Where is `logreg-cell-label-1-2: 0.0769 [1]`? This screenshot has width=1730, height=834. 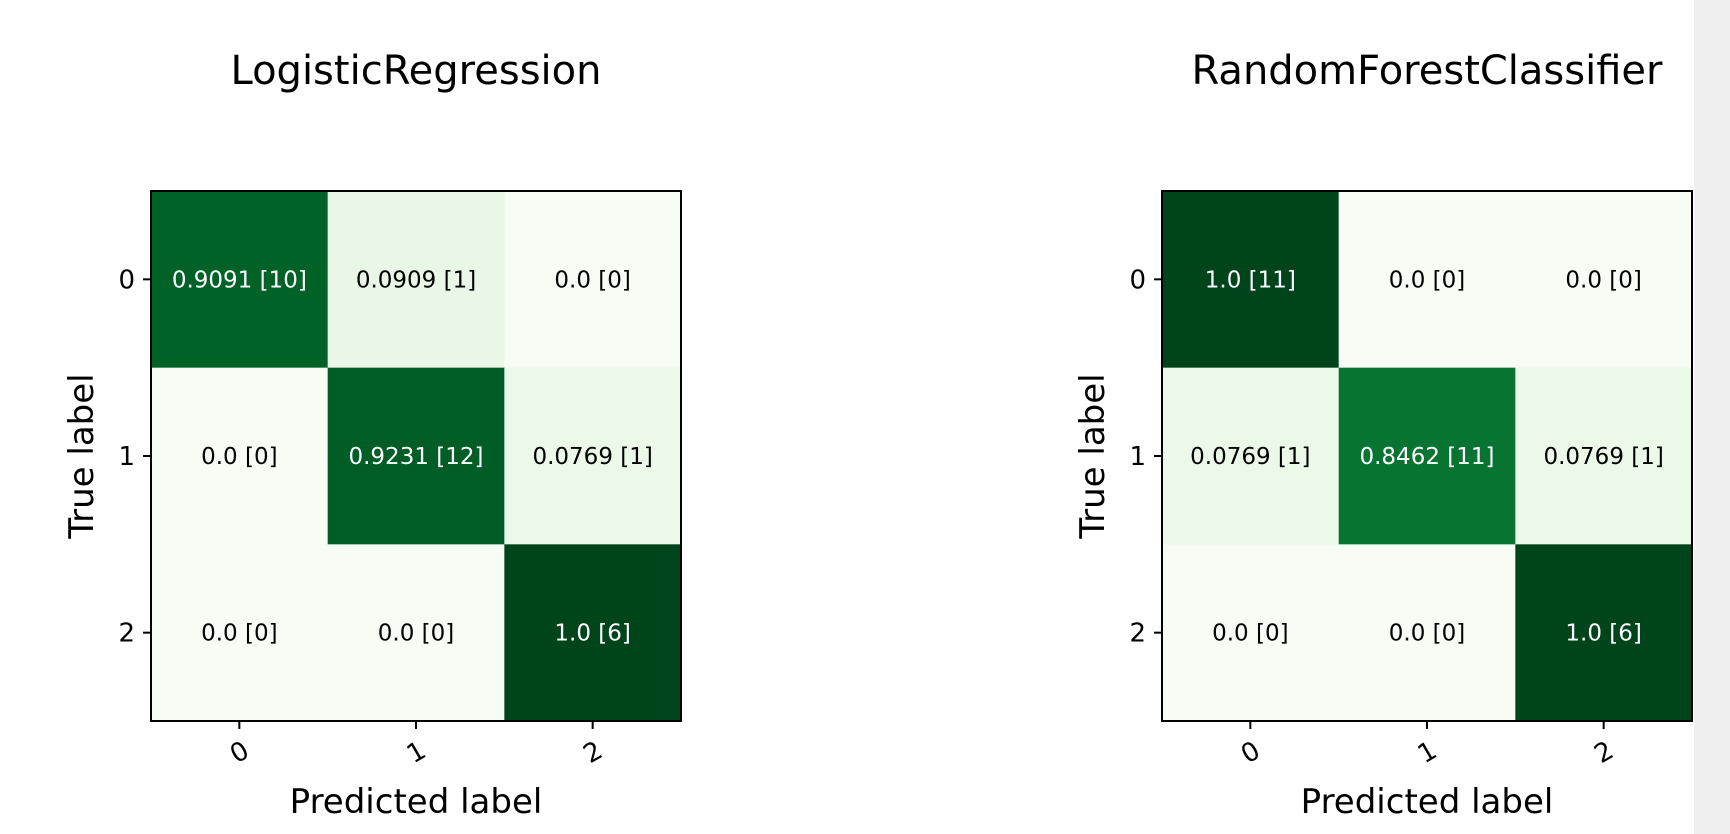
logreg-cell-label-1-2: 0.0769 [1] is located at coordinates (592, 457).